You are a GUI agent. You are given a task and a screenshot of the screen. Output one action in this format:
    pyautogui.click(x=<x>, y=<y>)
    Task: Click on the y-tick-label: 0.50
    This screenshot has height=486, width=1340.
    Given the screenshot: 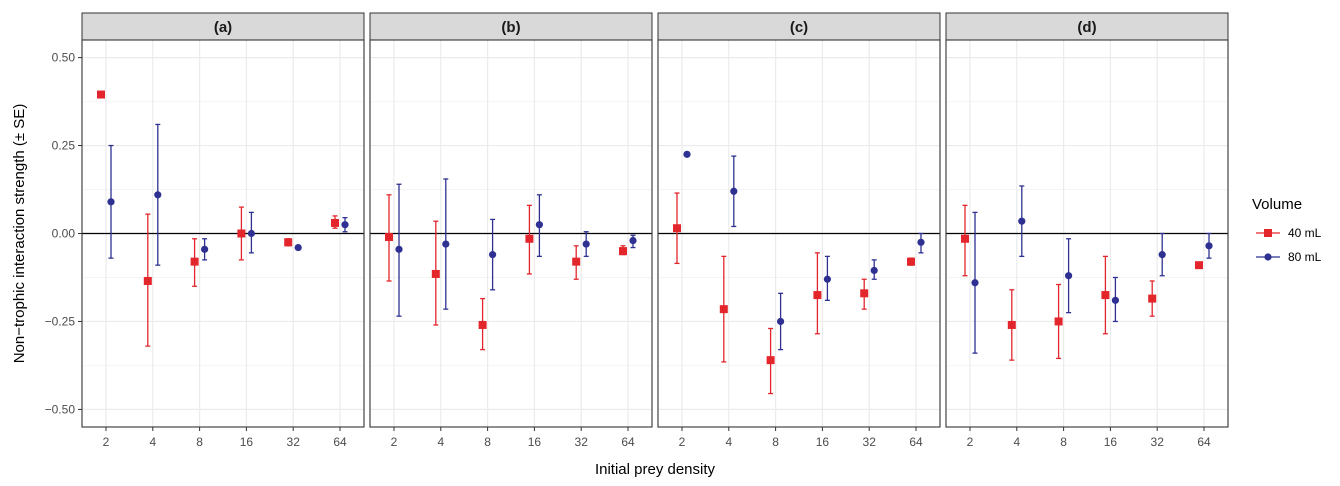 What is the action you would take?
    pyautogui.click(x=64, y=58)
    